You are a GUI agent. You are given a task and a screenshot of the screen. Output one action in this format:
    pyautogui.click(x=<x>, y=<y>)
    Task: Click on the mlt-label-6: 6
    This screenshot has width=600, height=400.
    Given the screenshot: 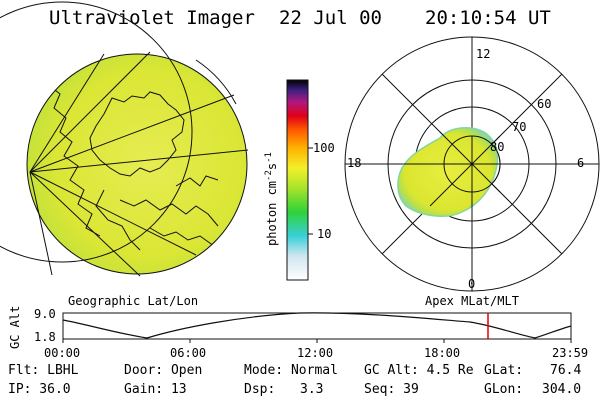 What is the action you would take?
    pyautogui.click(x=581, y=163)
    